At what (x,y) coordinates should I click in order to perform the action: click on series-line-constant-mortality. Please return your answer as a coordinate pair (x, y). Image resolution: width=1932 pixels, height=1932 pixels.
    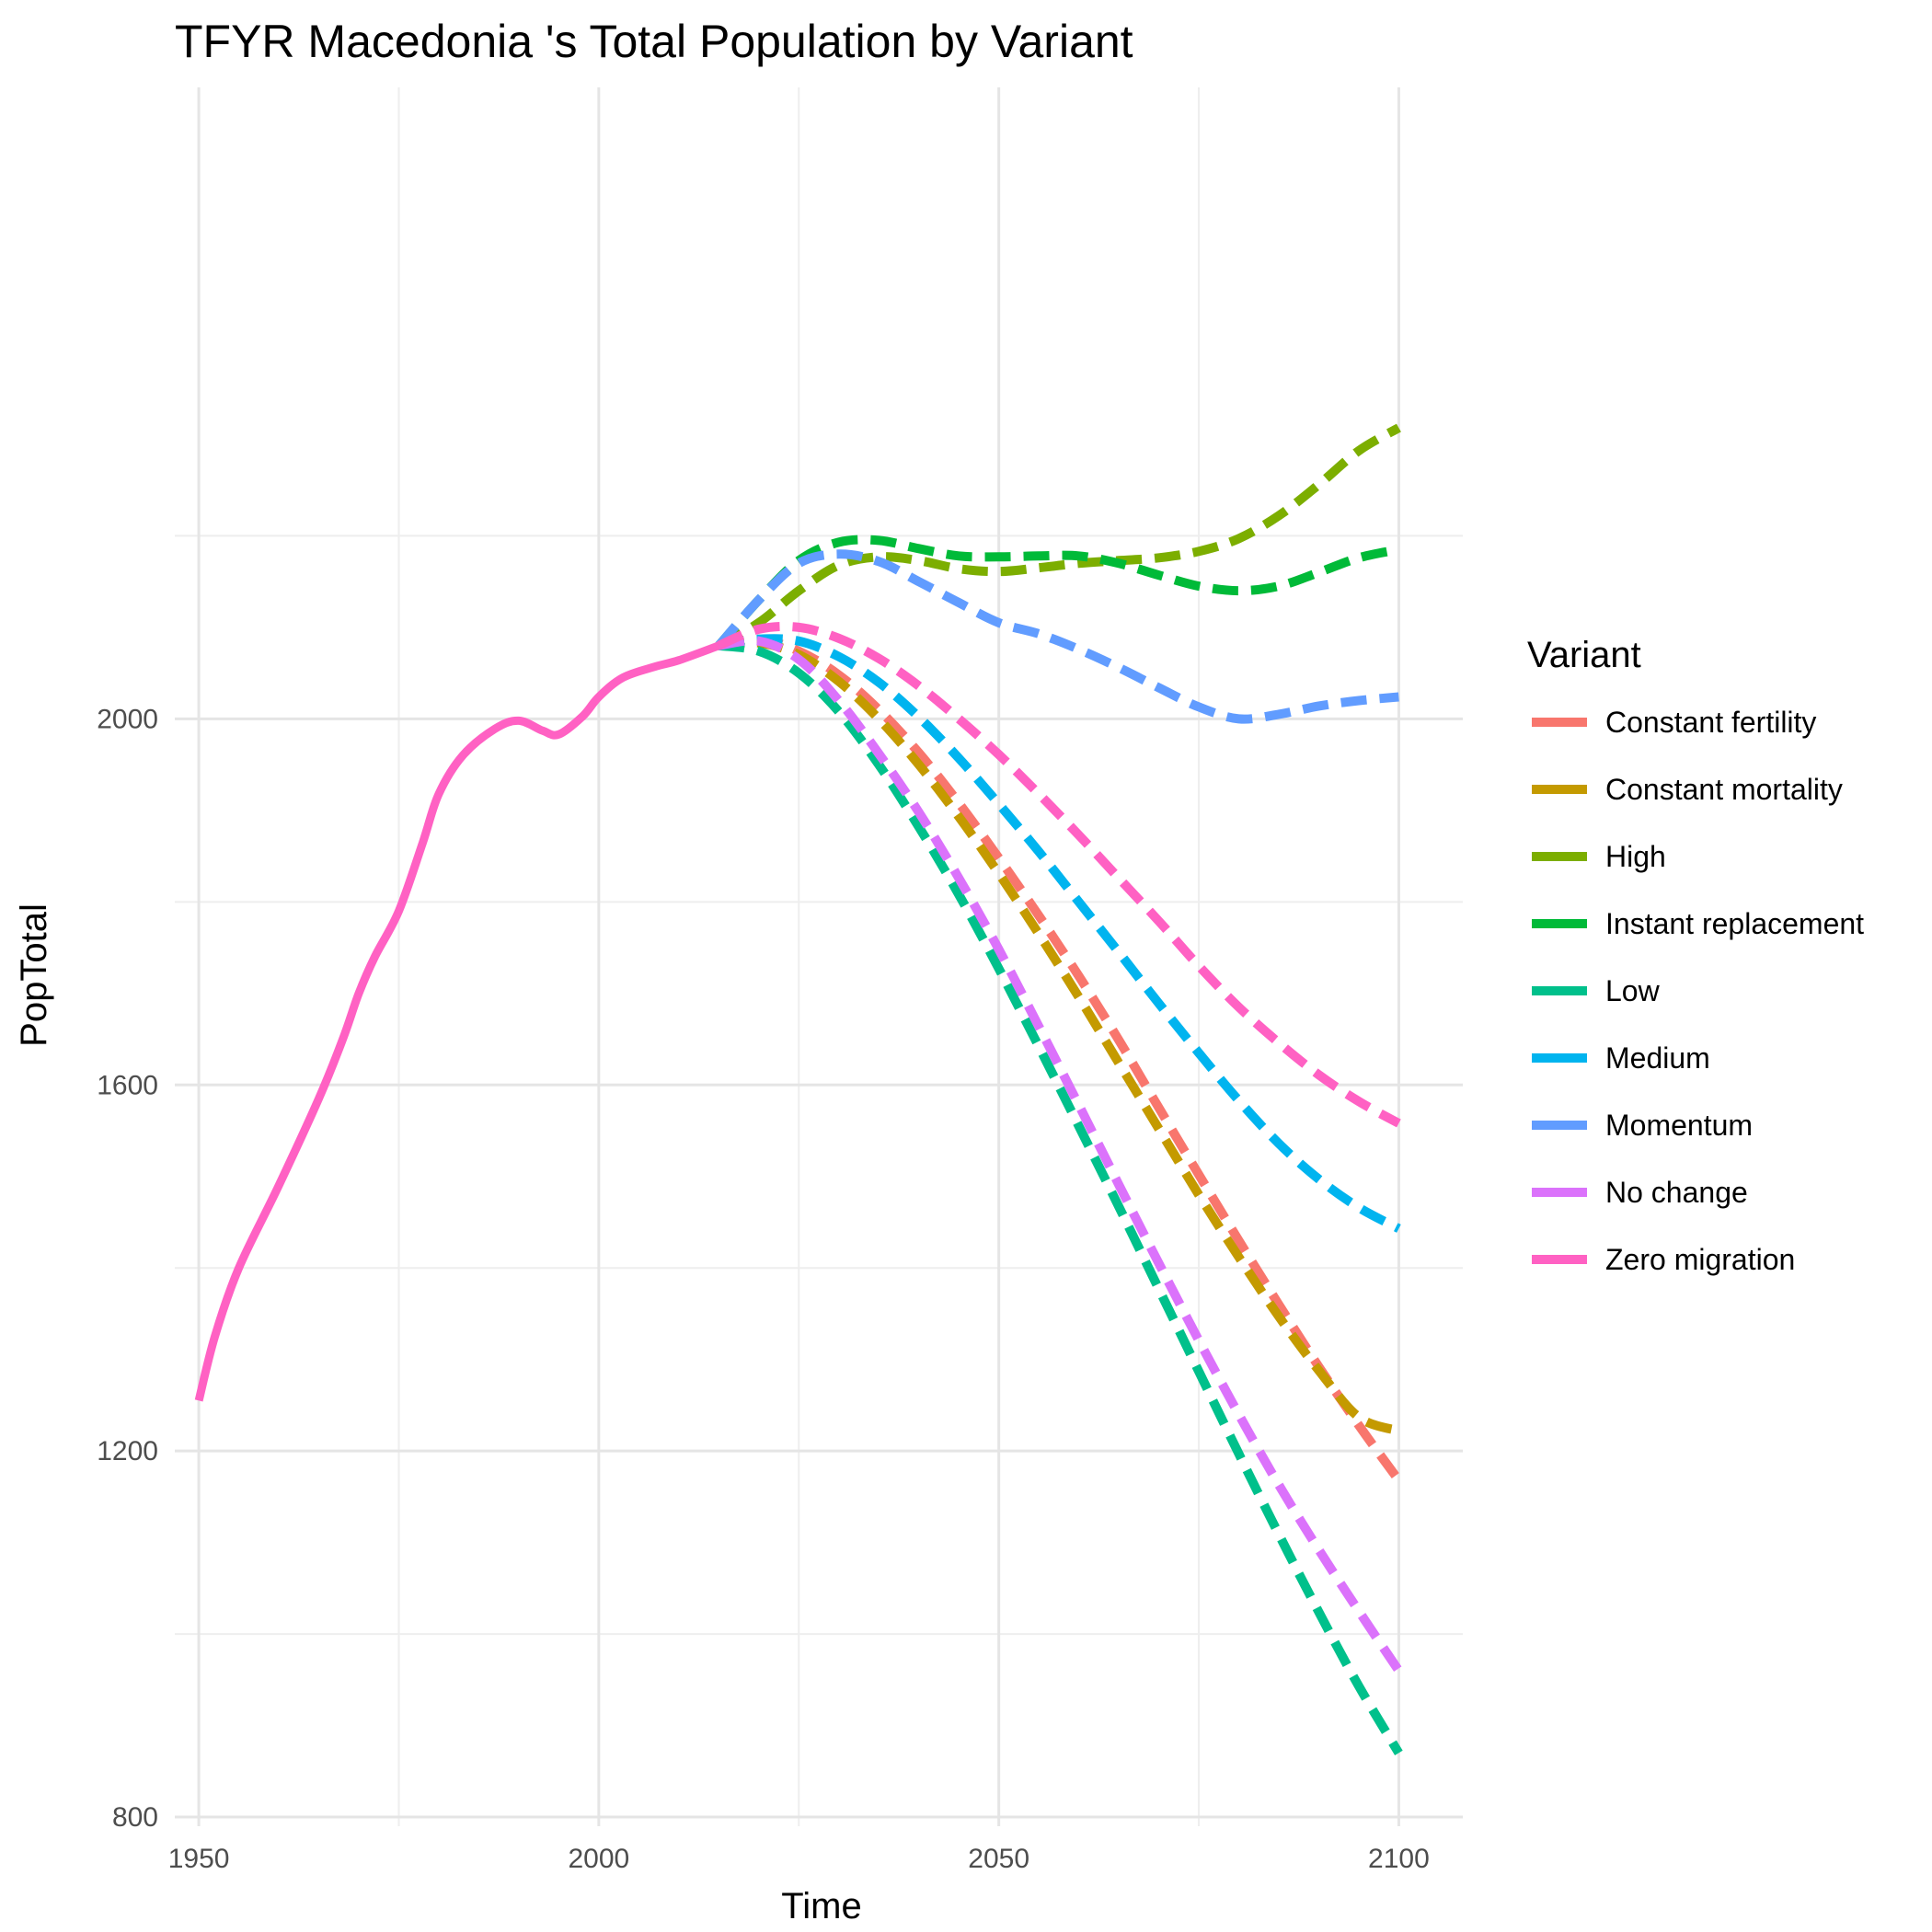
    Looking at the image, I should click on (1059, 1037).